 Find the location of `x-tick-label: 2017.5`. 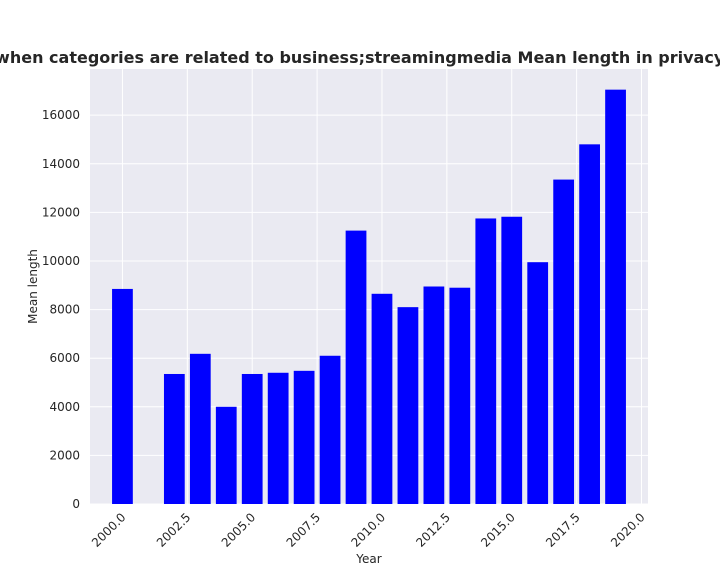

x-tick-label: 2017.5 is located at coordinates (563, 530).